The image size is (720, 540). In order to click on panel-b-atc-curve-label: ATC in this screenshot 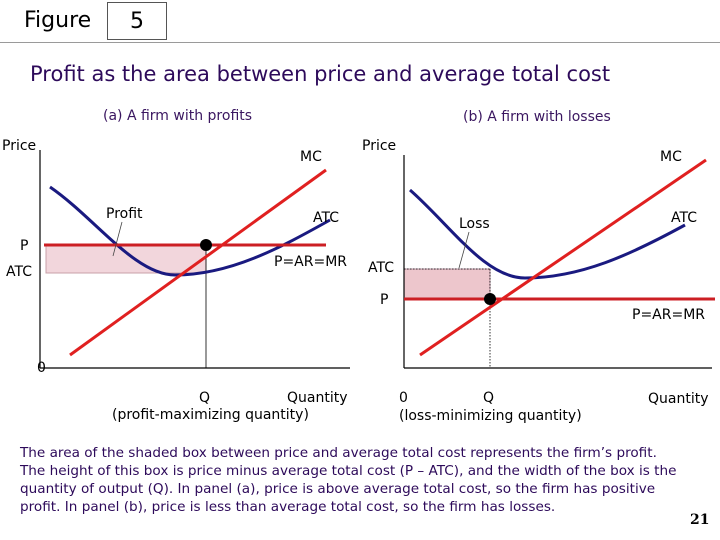, I will do `click(684, 218)`.